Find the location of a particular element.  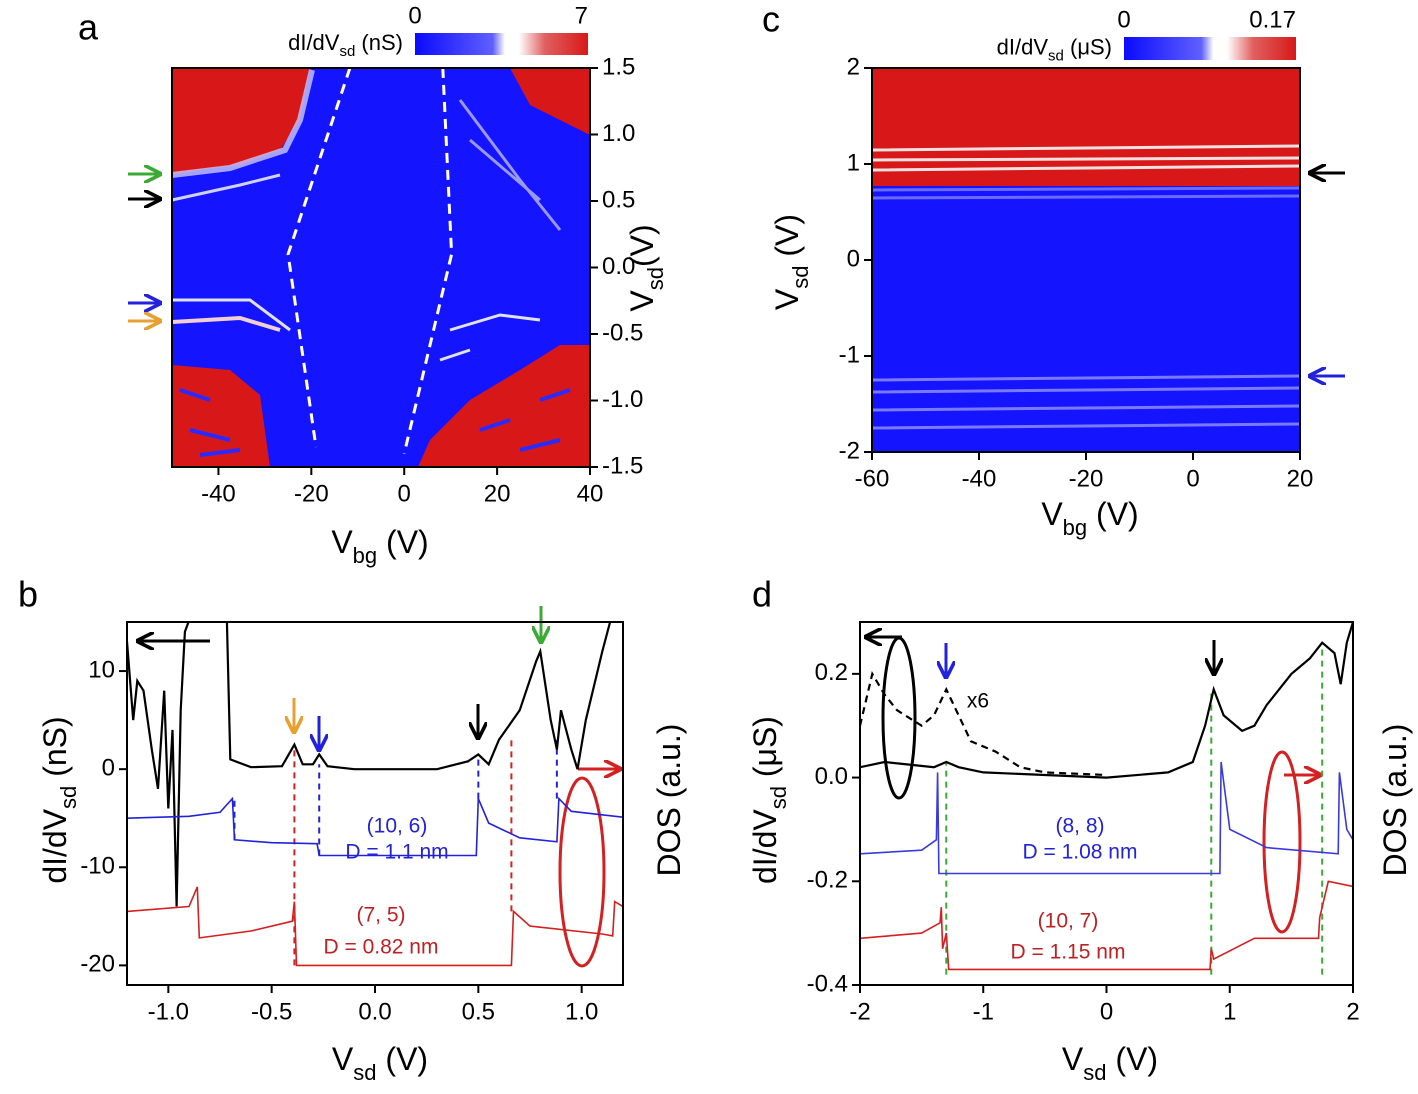

colorbar-label: dI/dVsd (nS) is located at coordinates (345, 45).